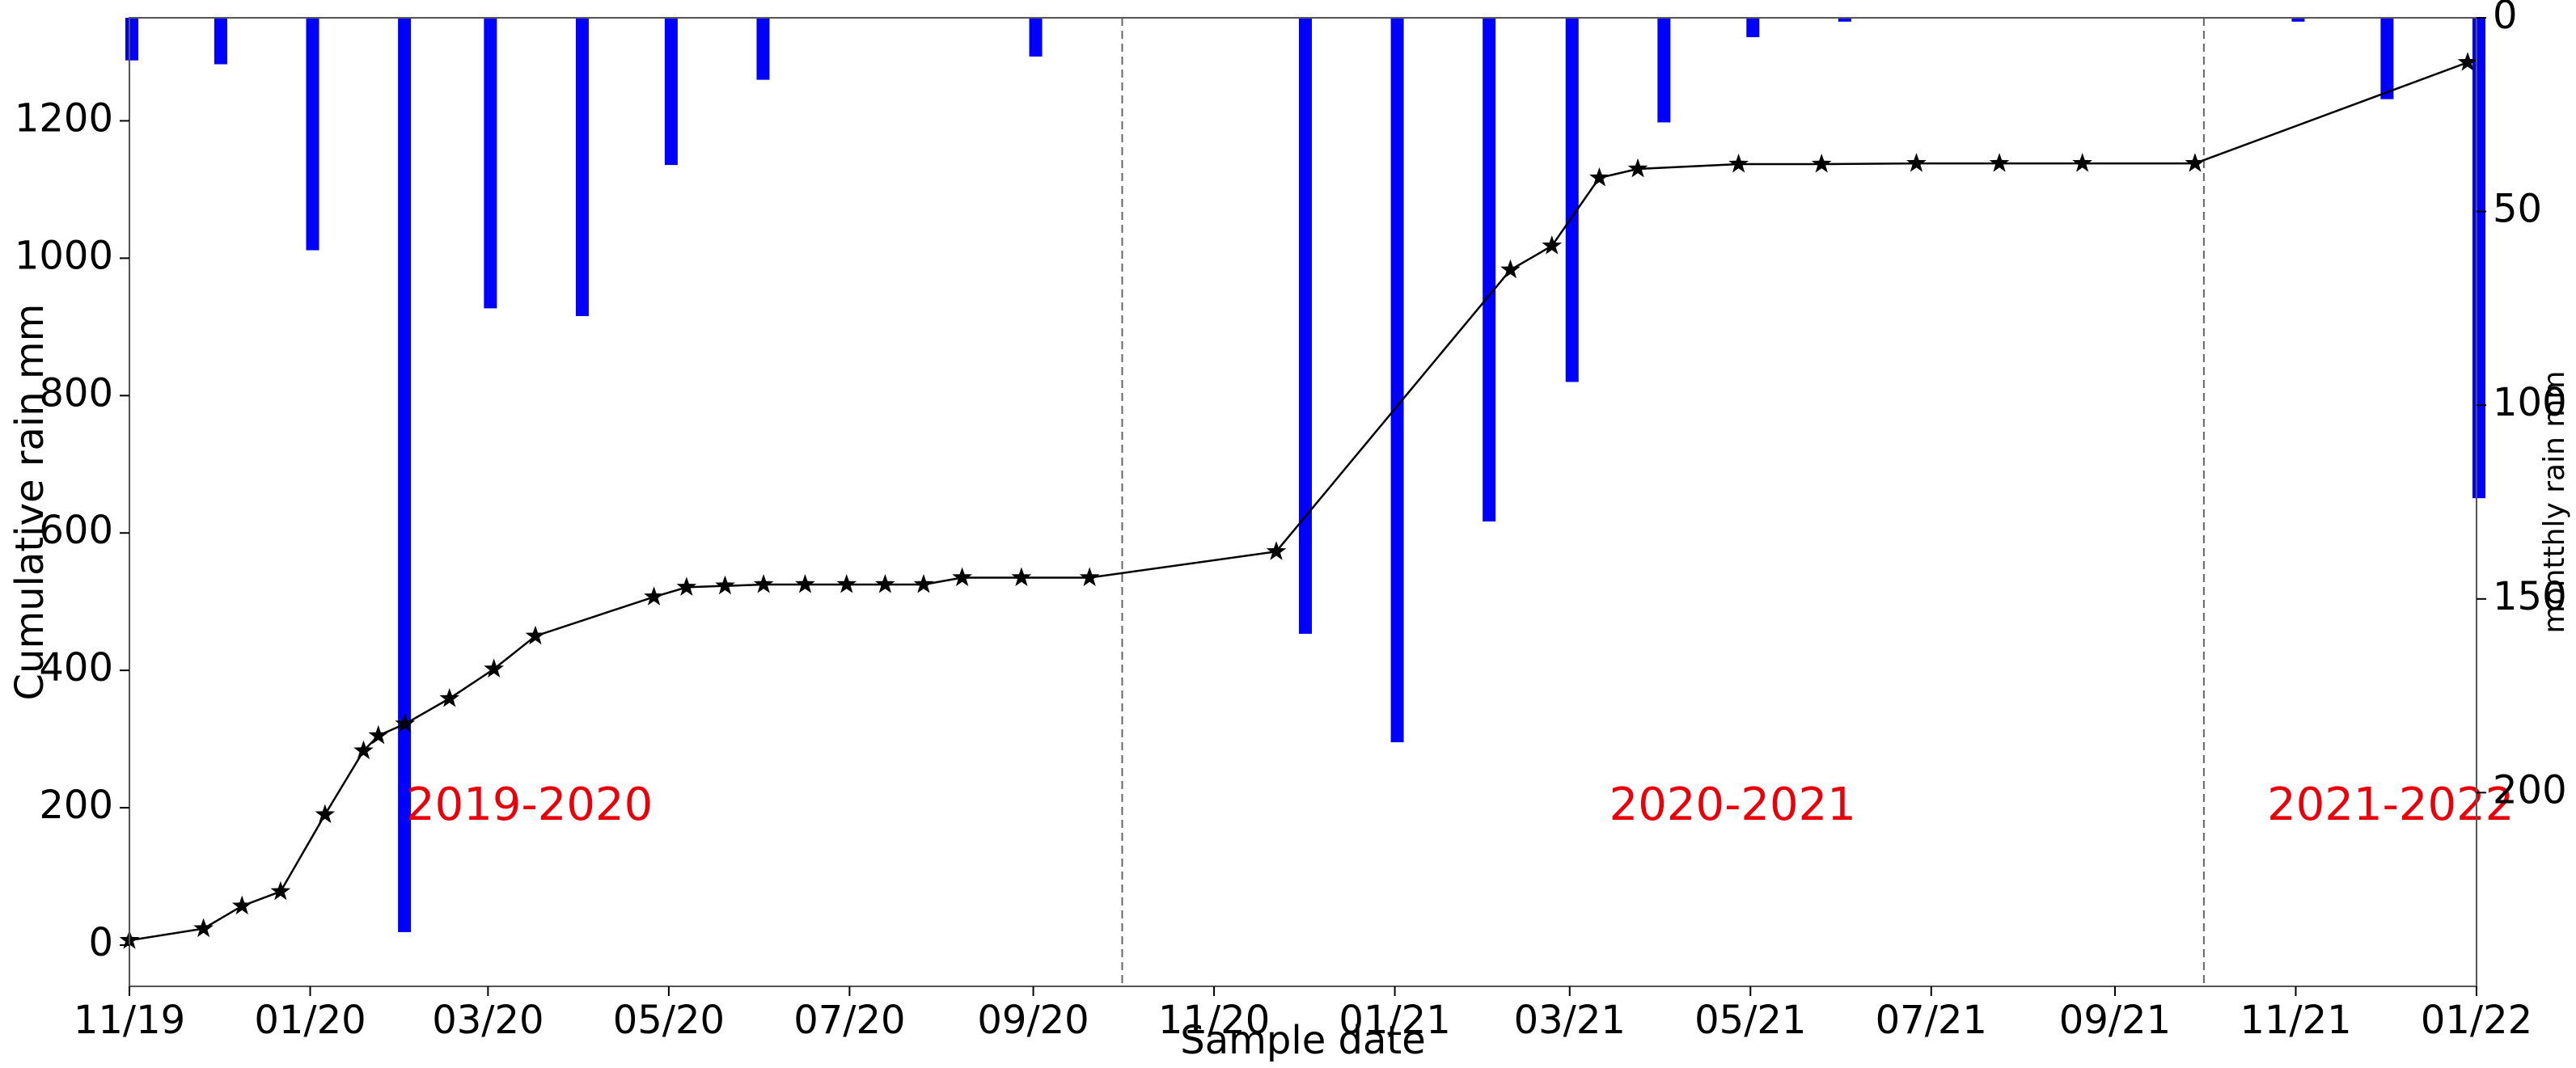 The height and width of the screenshot is (1068, 2576). I want to click on x-tick-label: 01/22, so click(2477, 1020).